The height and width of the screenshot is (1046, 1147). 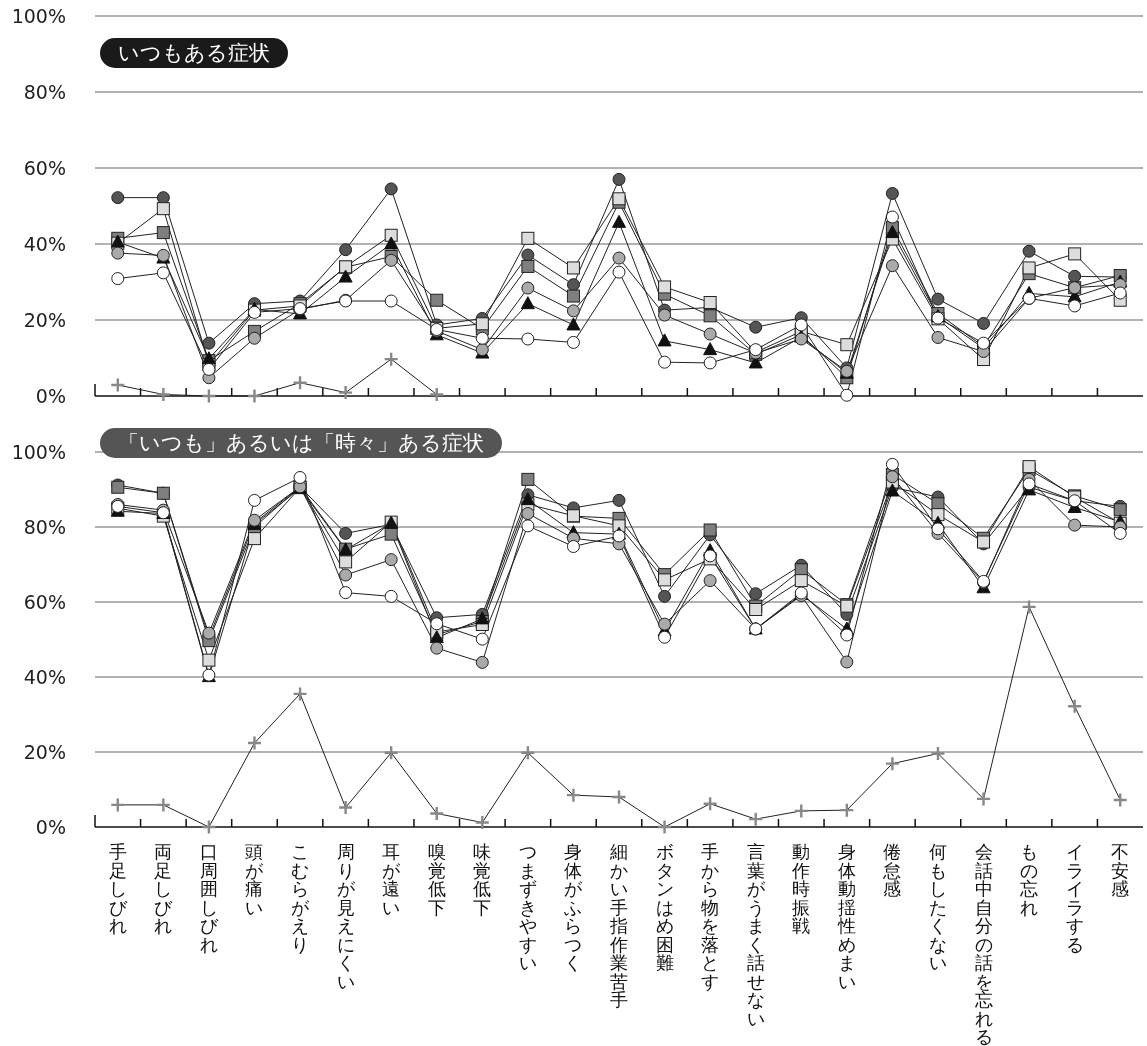 I want to click on x-tick-label: こむらがえり, so click(x=301, y=898).